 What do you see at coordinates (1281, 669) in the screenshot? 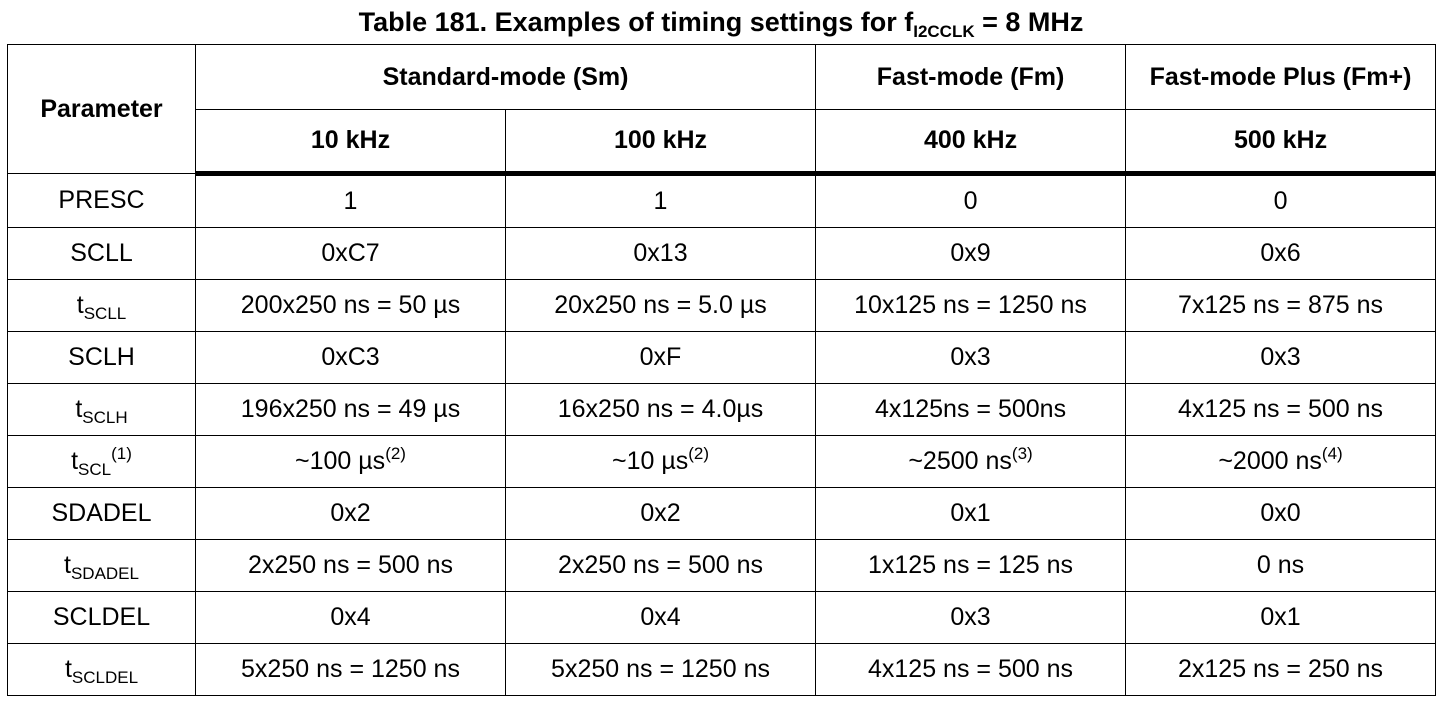
I see `value-cell: 2x125 ns = 250 ns` at bounding box center [1281, 669].